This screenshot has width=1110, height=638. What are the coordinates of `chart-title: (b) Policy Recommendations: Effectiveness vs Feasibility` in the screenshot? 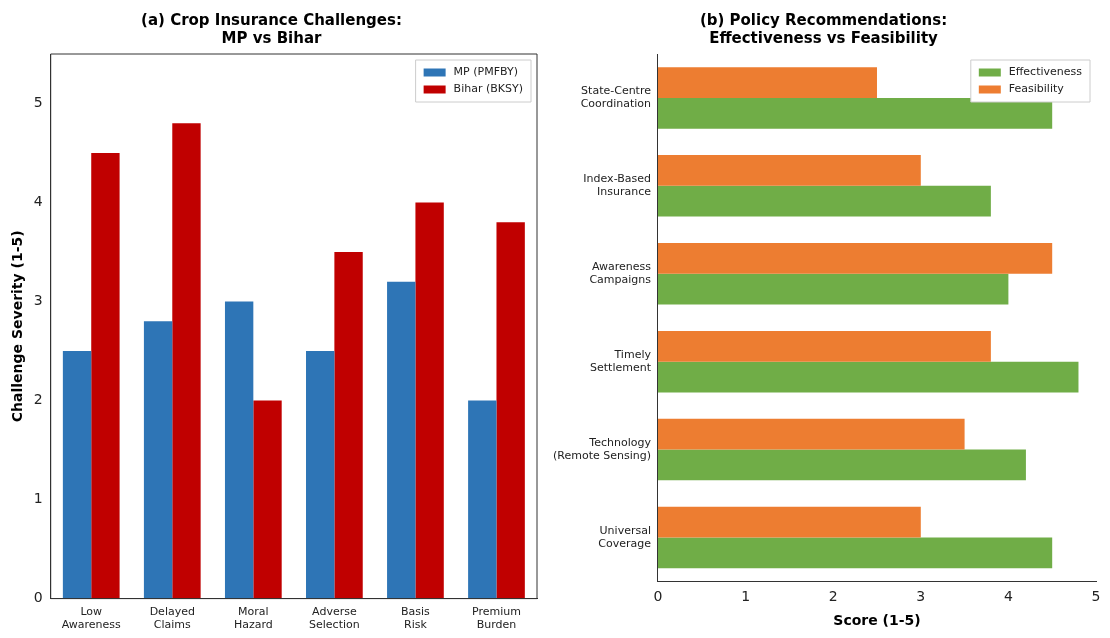 It's located at (823, 28).